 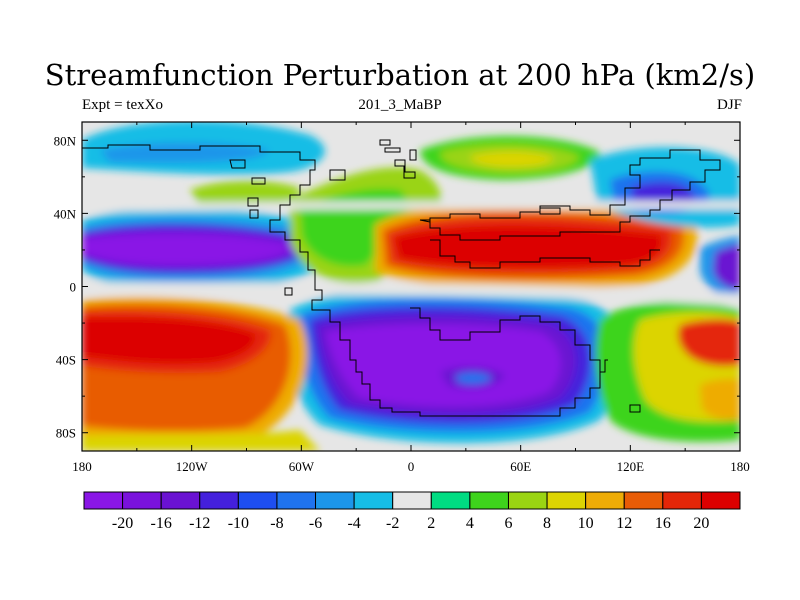 I want to click on colorbar-label: 2, so click(x=431, y=523).